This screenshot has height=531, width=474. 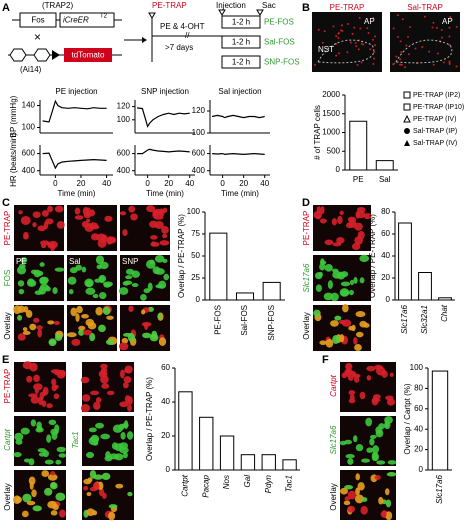 I want to click on x-tick-label: Sal-FOS, so click(x=244, y=320).